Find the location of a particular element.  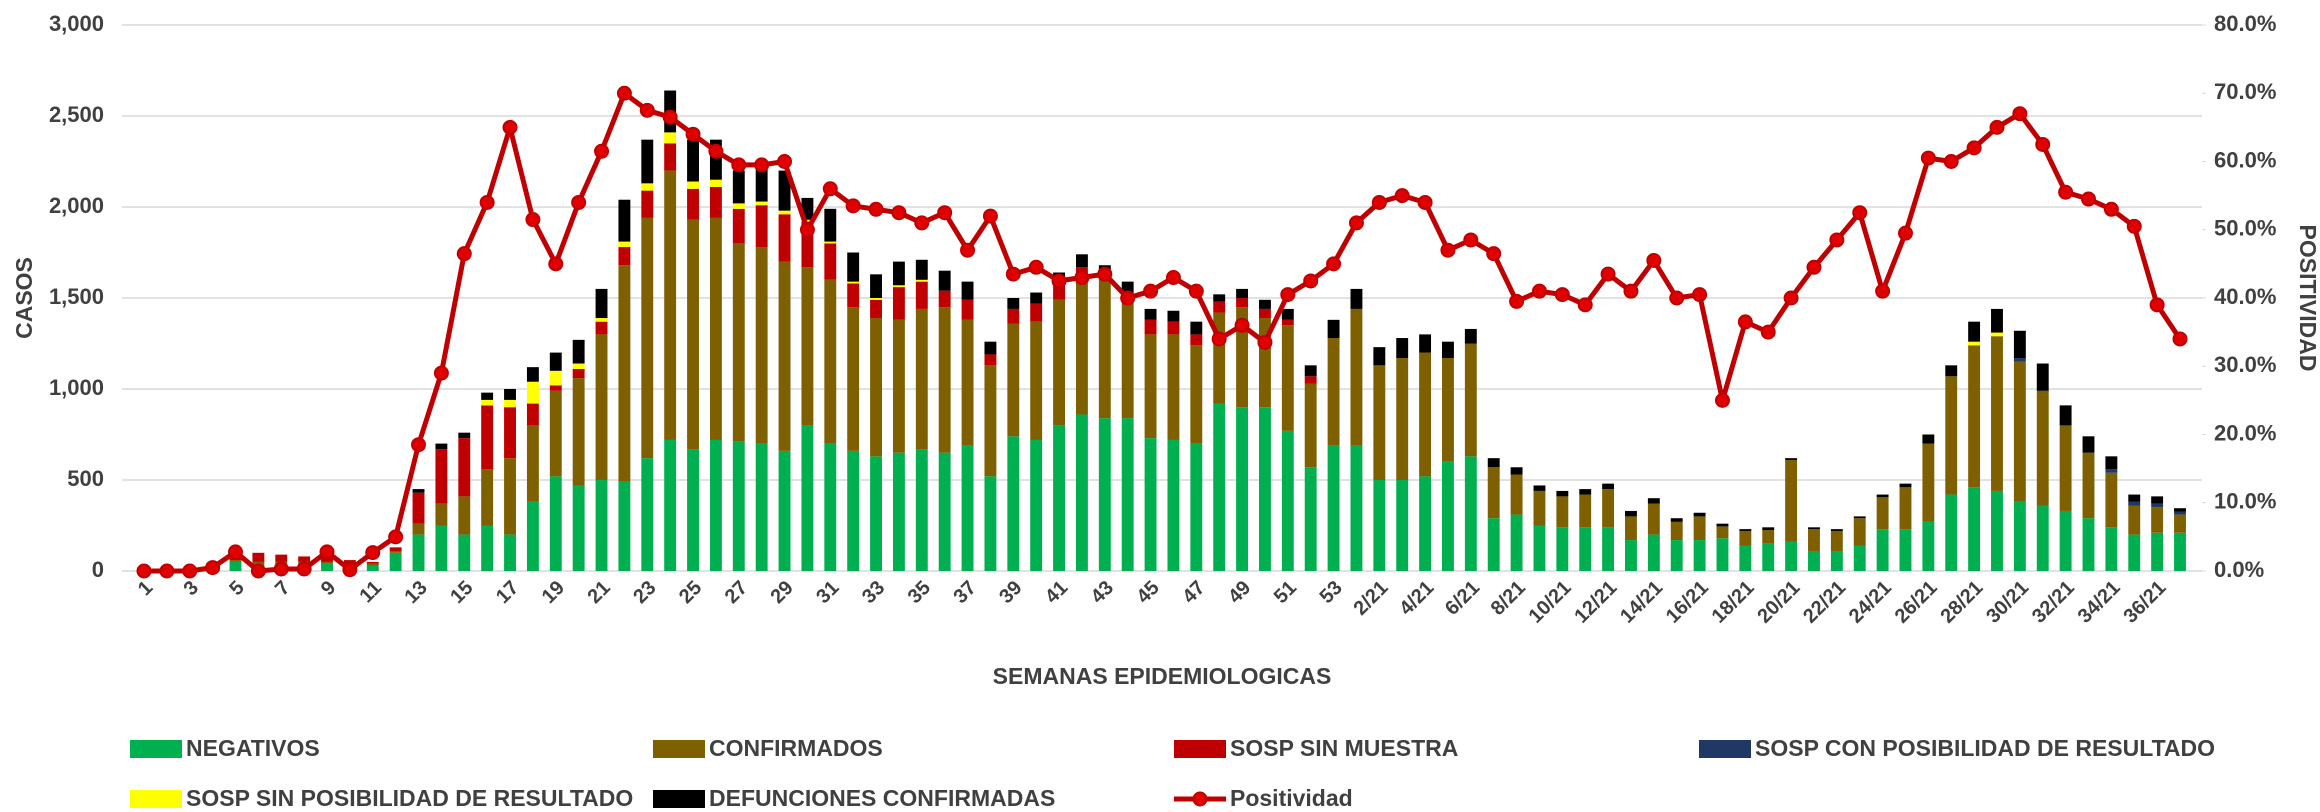

x-tick-label: 11 is located at coordinates (371, 592).